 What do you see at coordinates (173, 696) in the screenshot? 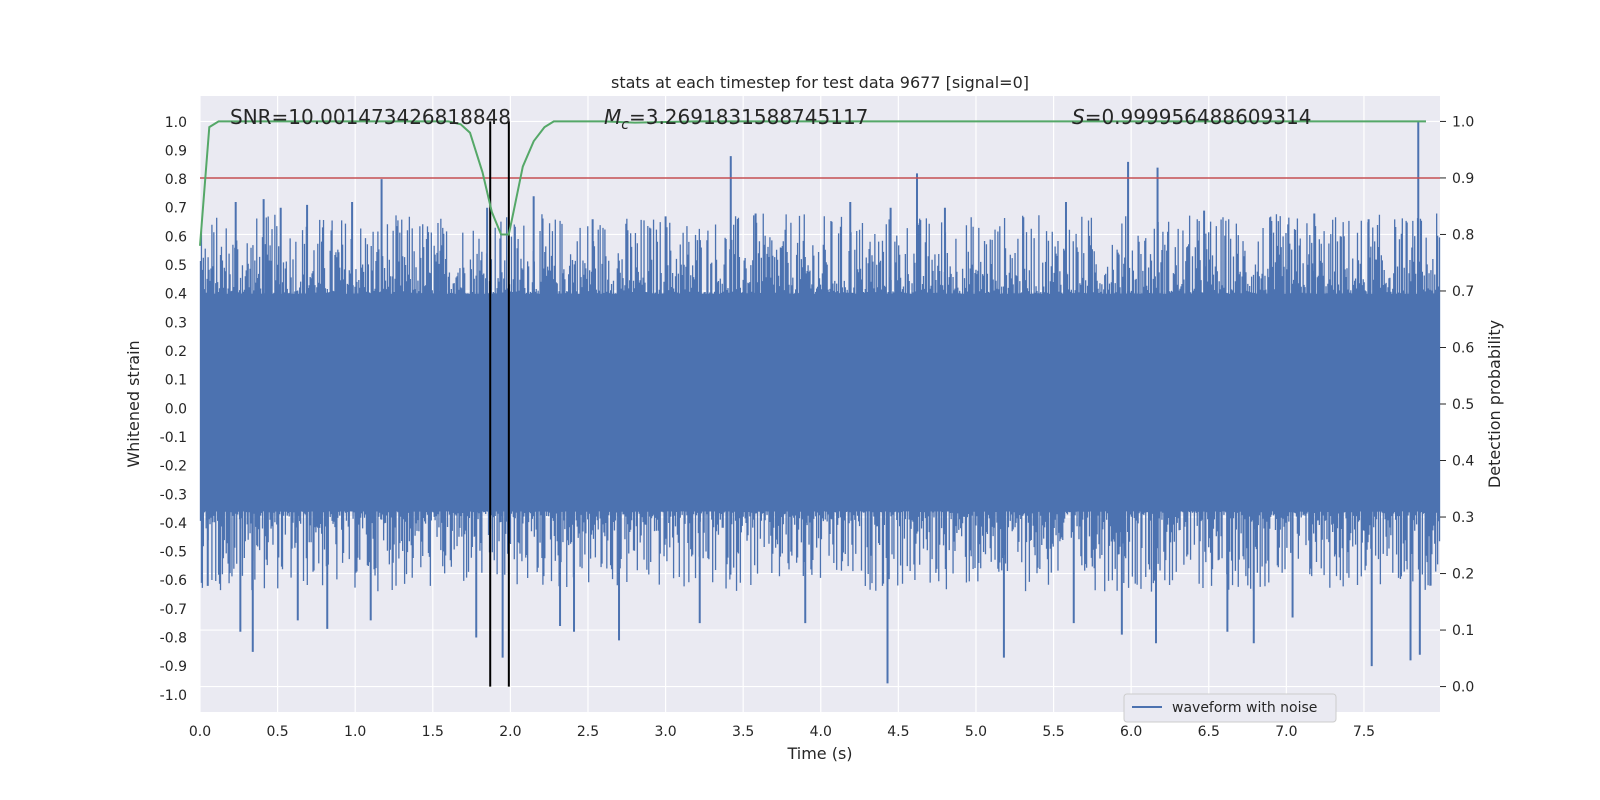
I see `y-tick-label: -1.0` at bounding box center [173, 696].